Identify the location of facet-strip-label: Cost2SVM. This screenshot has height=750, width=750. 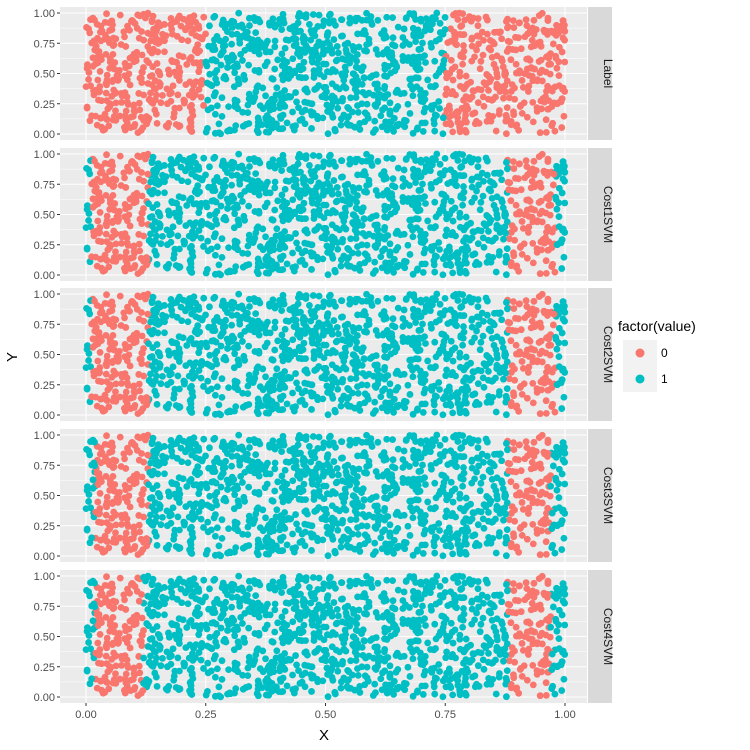
(608, 354).